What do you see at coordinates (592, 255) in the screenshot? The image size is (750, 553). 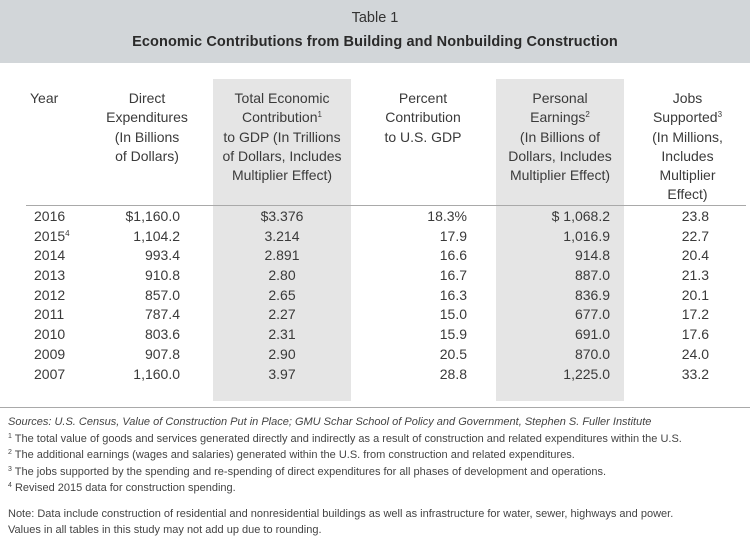 I see `cell-personal-earnings: 914.8` at bounding box center [592, 255].